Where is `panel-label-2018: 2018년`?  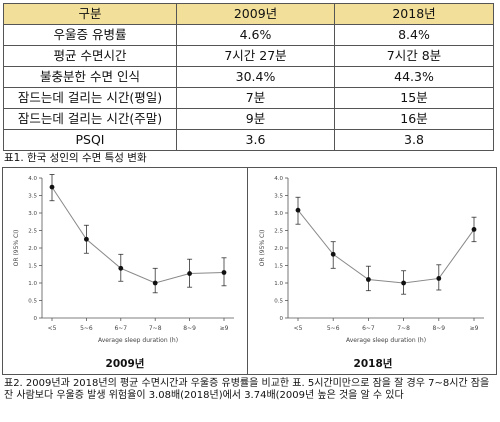 panel-label-2018: 2018년 is located at coordinates (373, 364).